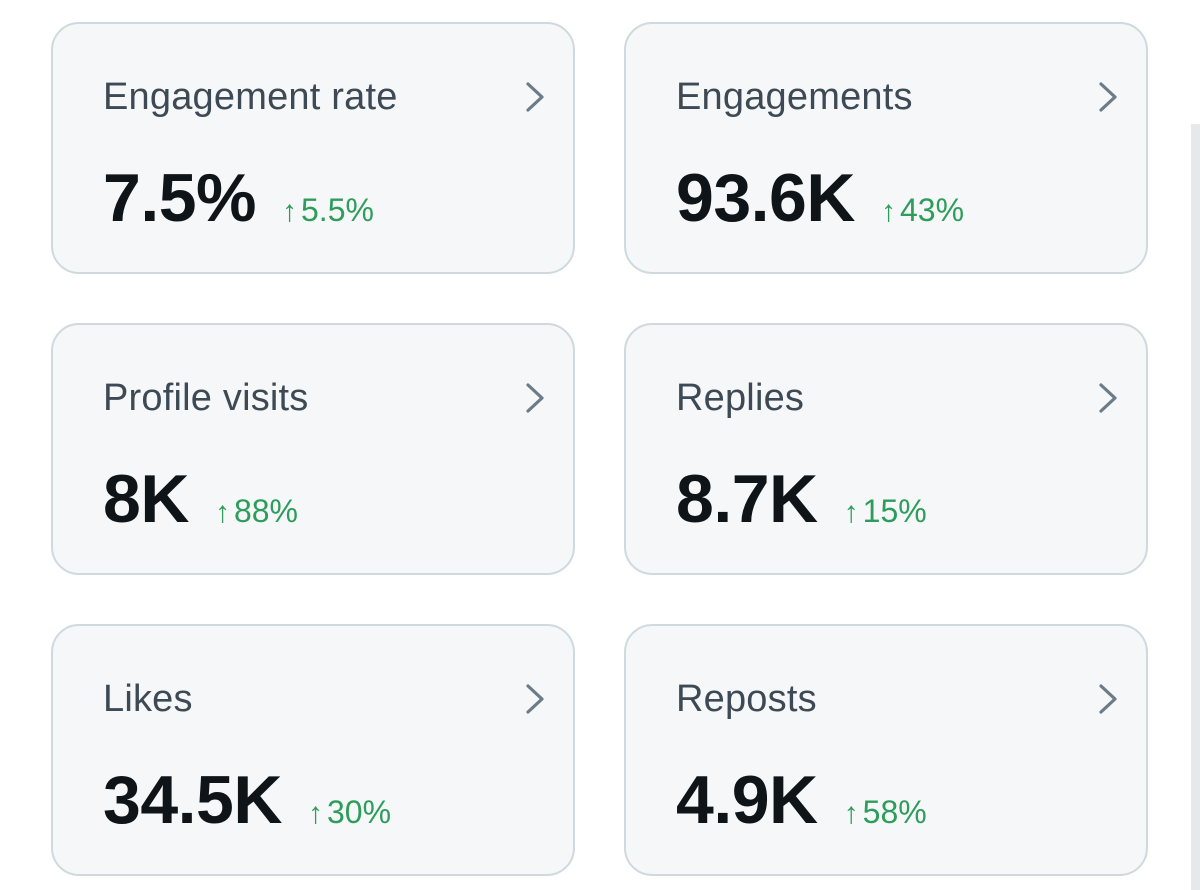 This screenshot has width=1200, height=890. Describe the element at coordinates (313, 148) in the screenshot. I see `metric-card-engagement-rate: Engagement rate 7.5% ↑ 5.5%` at that location.